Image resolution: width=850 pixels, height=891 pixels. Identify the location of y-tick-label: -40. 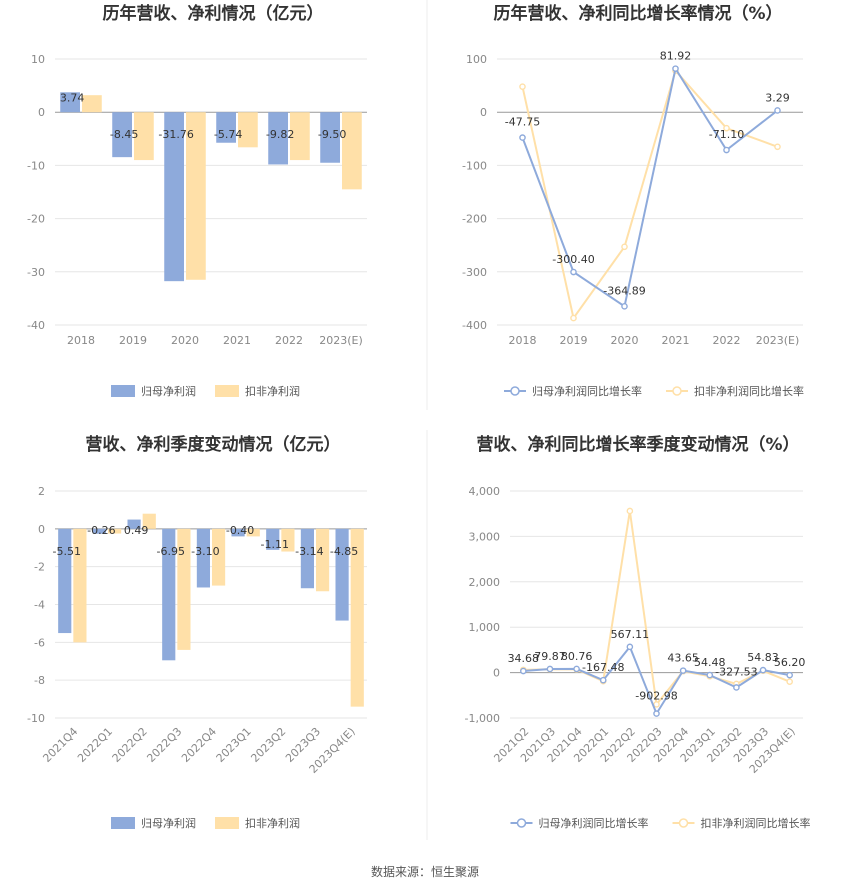
(36, 325).